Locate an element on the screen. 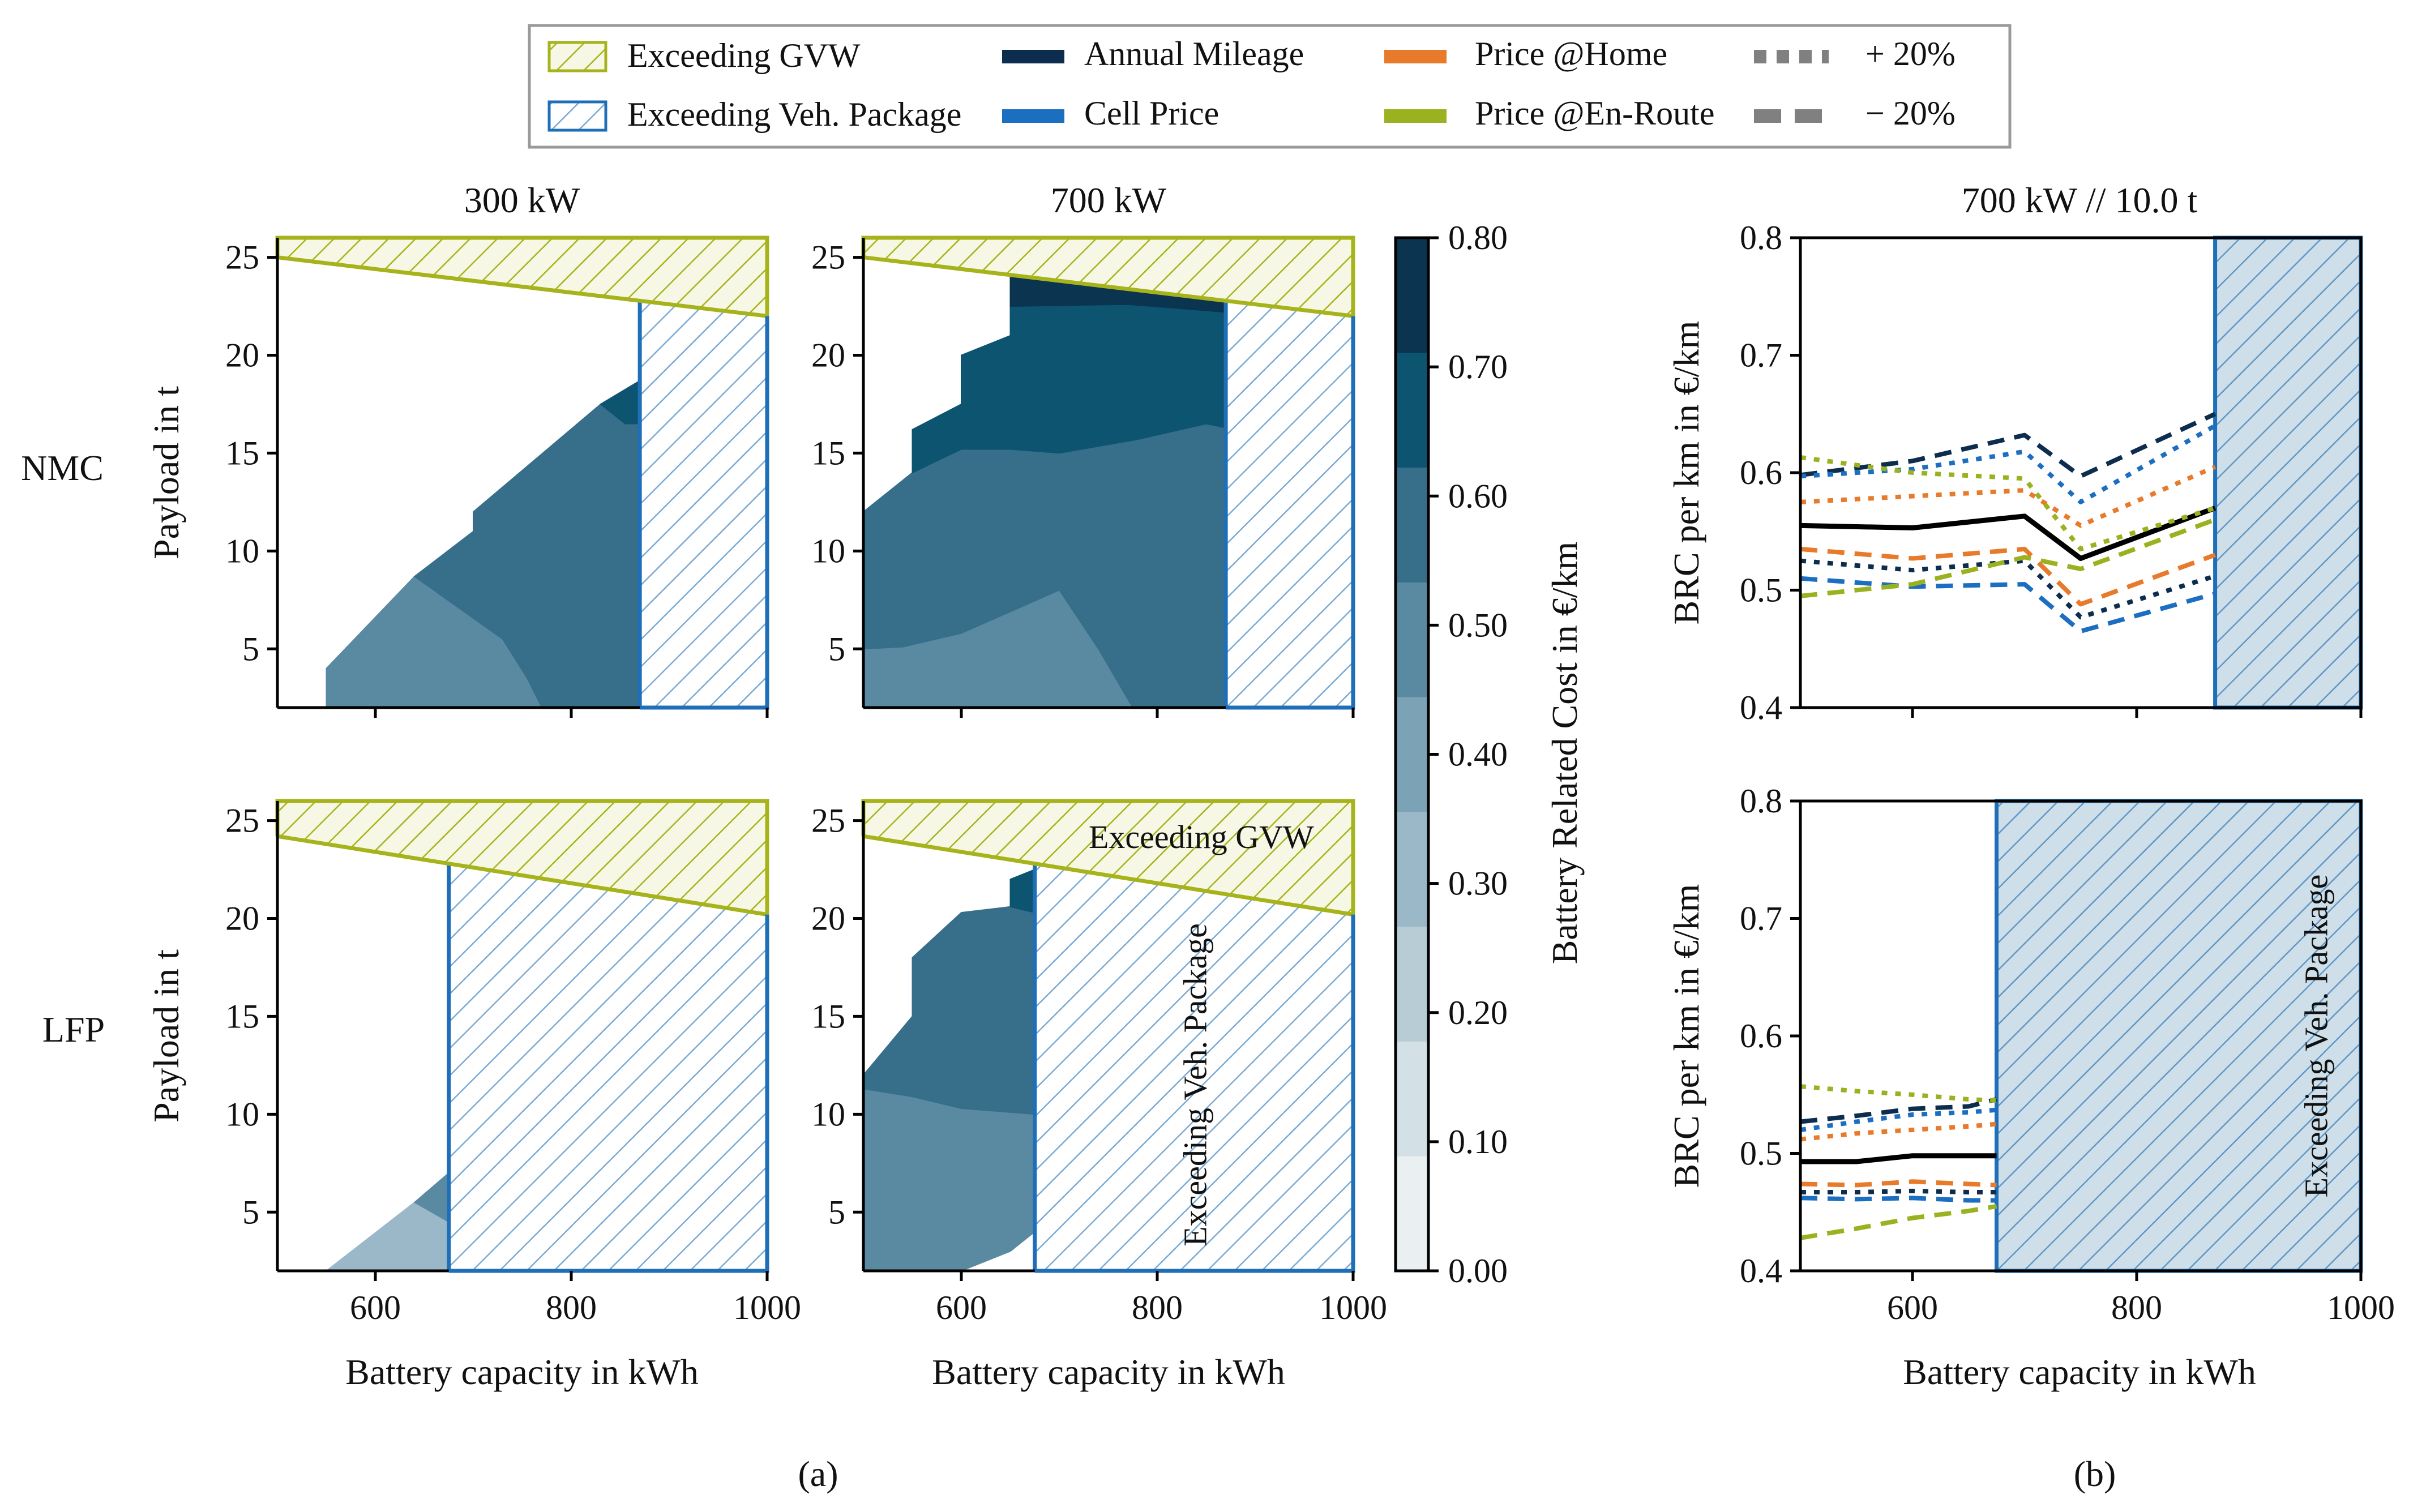 The image size is (2409, 1512). legend-frame is located at coordinates (1270, 87).